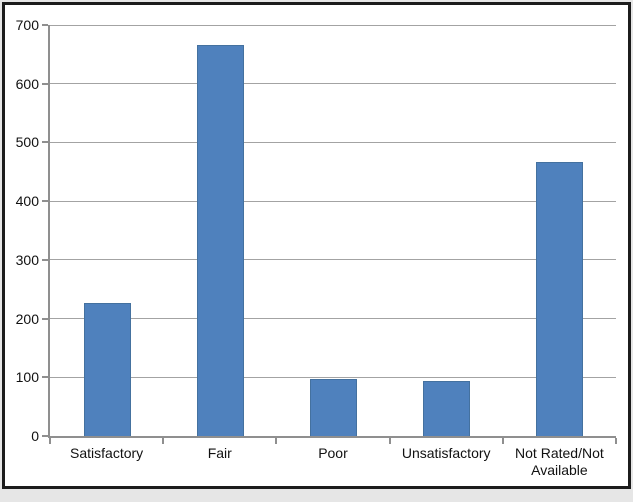 The height and width of the screenshot is (502, 633). What do you see at coordinates (27, 25) in the screenshot?
I see `y-axis-label-700: 700` at bounding box center [27, 25].